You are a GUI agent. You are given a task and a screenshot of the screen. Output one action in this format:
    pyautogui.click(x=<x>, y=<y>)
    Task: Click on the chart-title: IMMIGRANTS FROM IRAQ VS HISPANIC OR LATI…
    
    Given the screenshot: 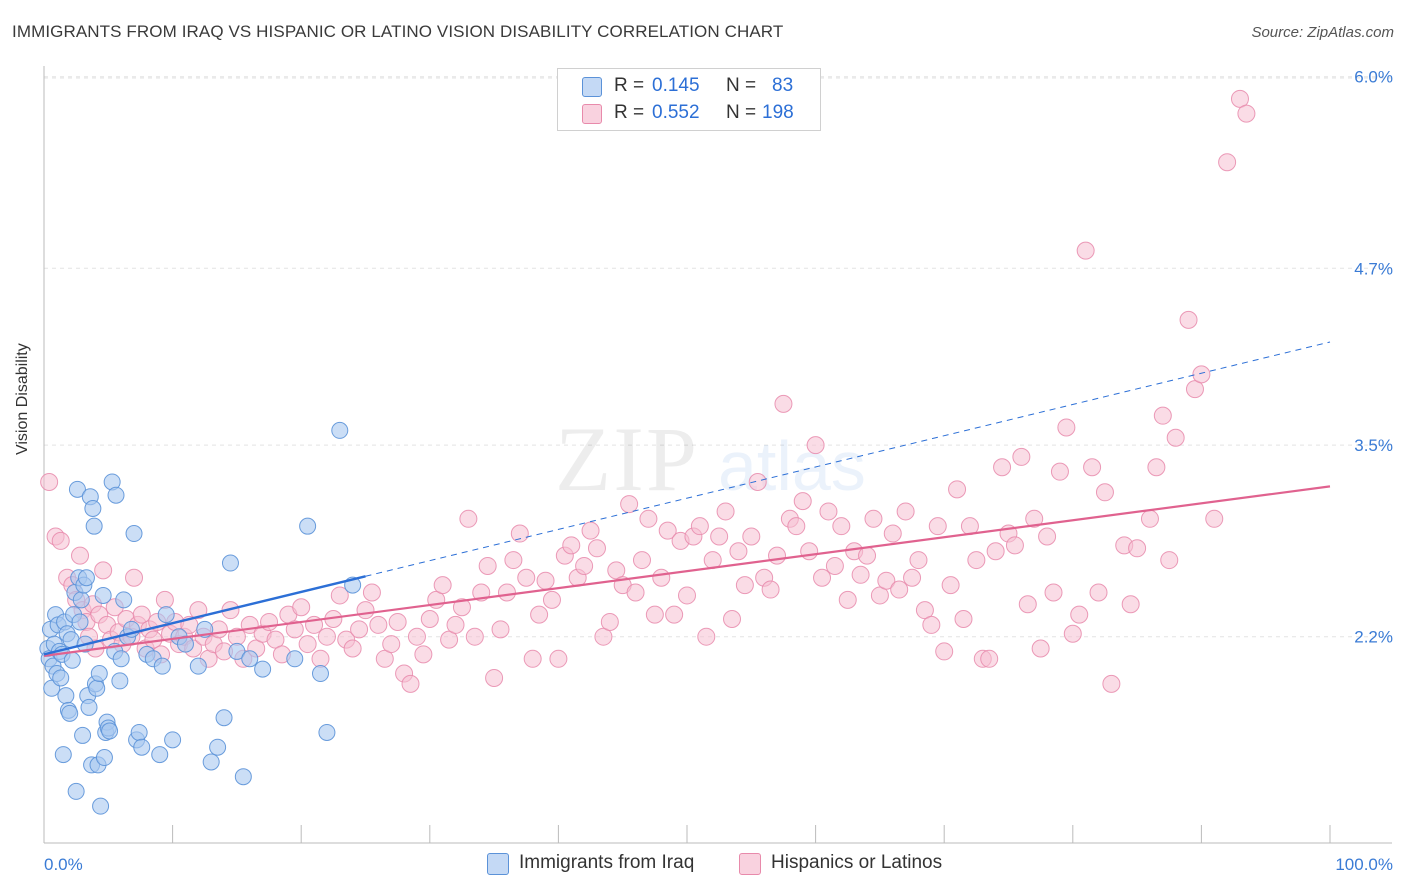 What is the action you would take?
    pyautogui.click(x=398, y=31)
    